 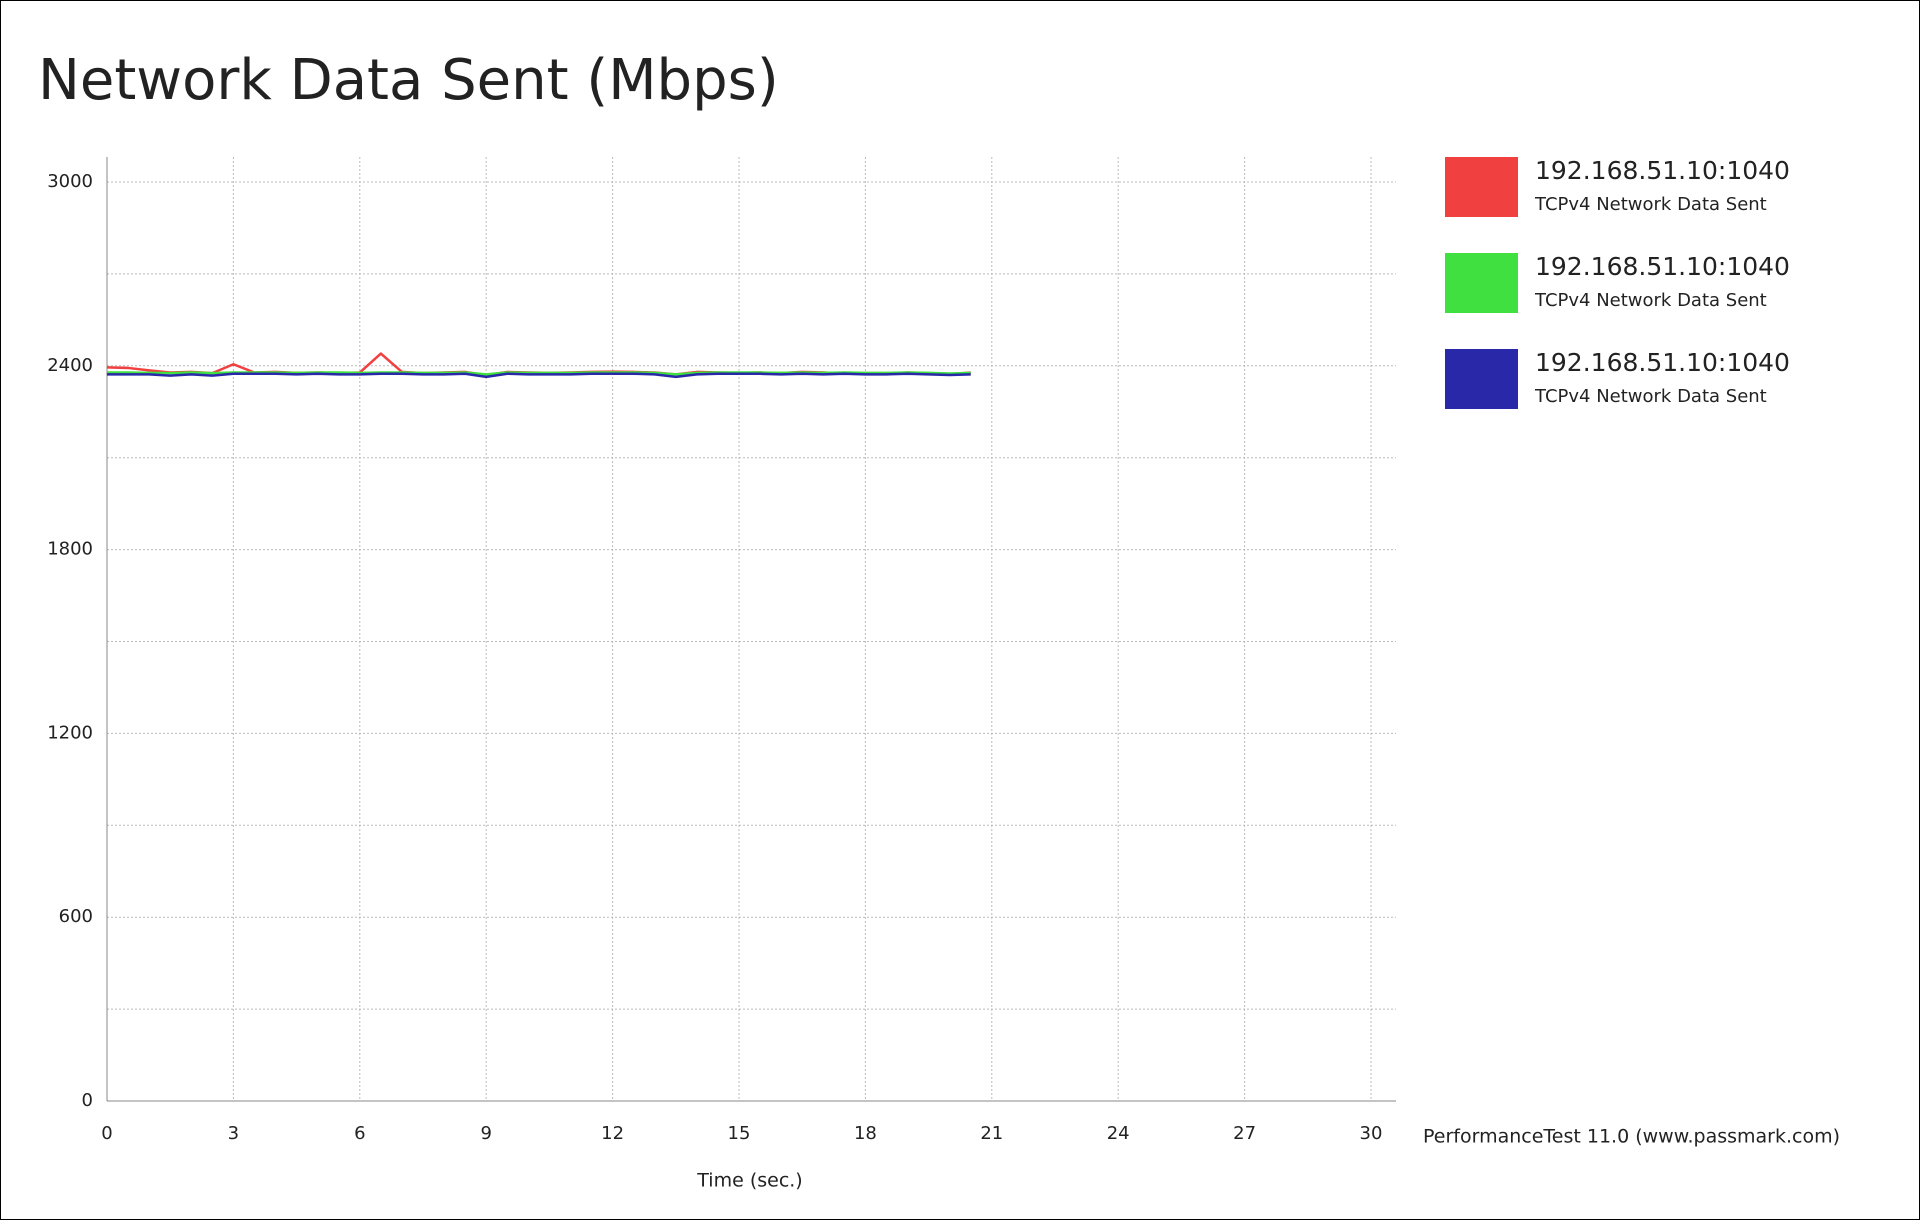 I want to click on y-tick-label: 0, so click(x=87, y=1100).